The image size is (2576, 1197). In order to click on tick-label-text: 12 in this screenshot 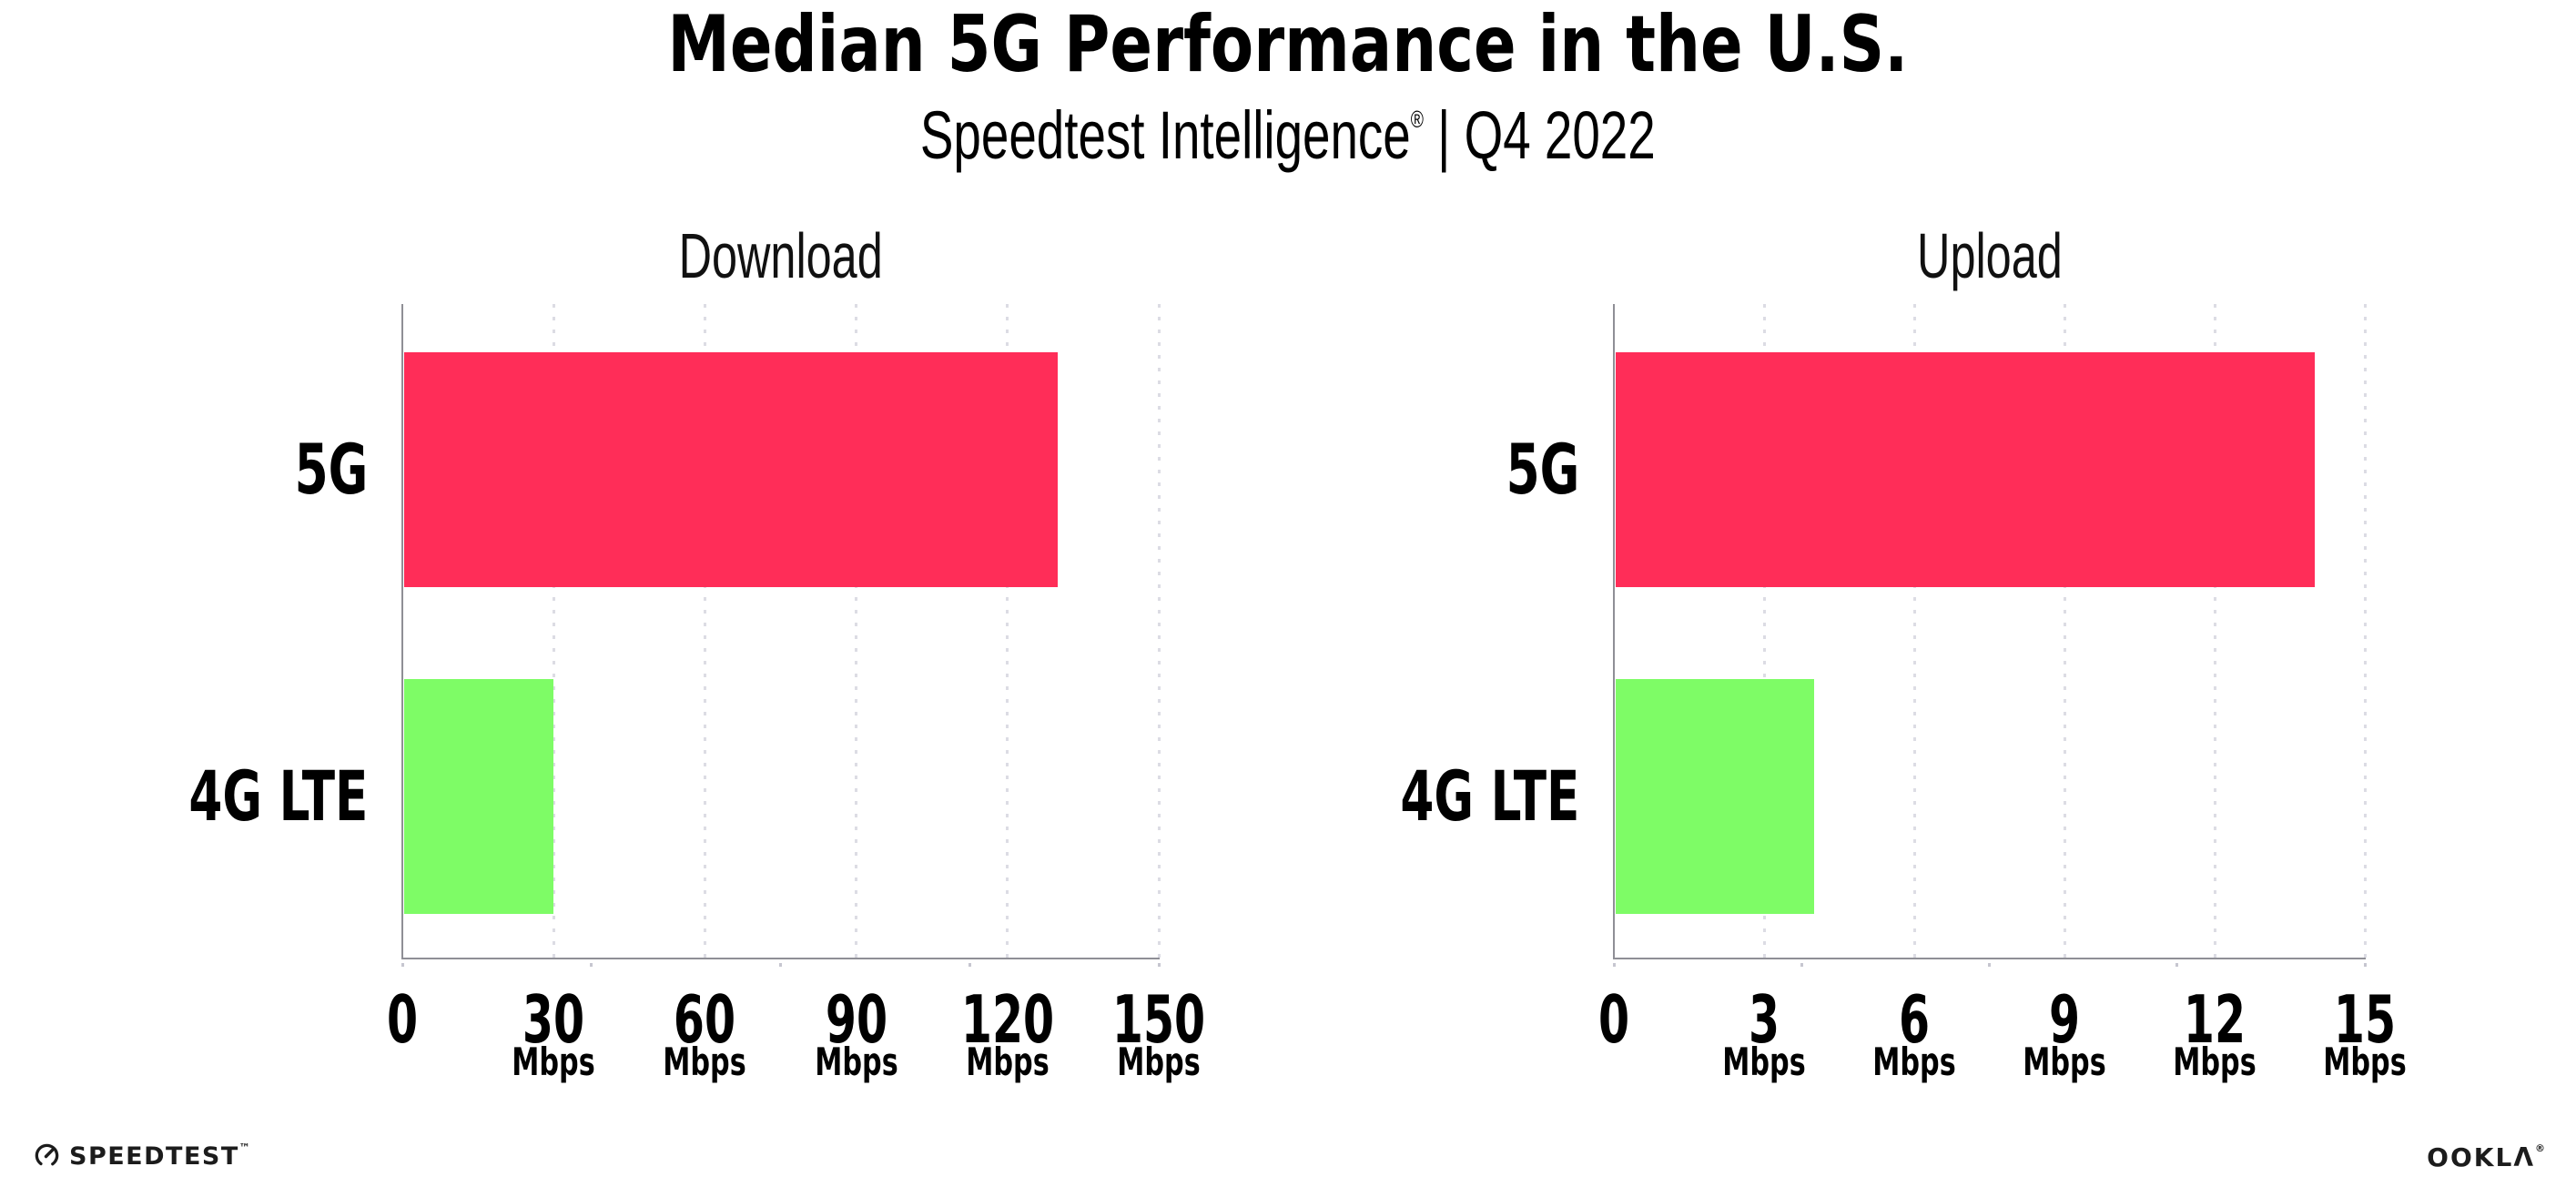, I will do `click(2214, 1020)`.